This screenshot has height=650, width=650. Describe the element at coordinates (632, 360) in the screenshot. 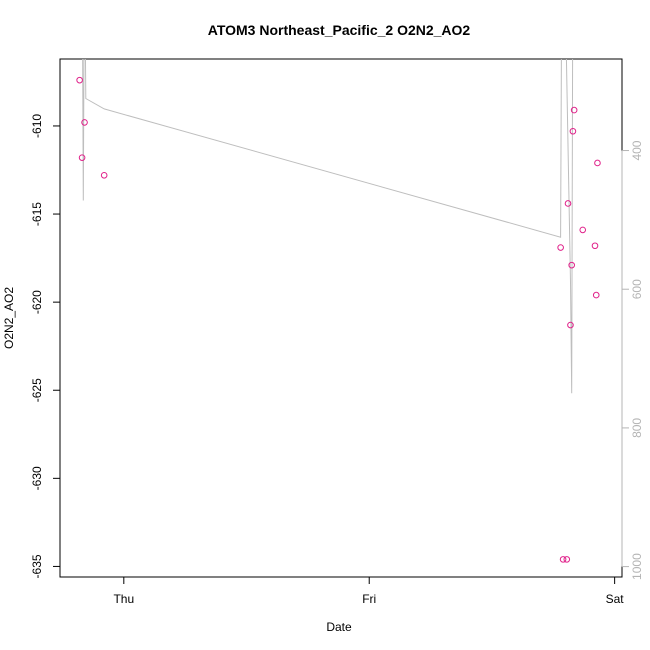

I see `y2-axis: 400 600 800 1000` at that location.